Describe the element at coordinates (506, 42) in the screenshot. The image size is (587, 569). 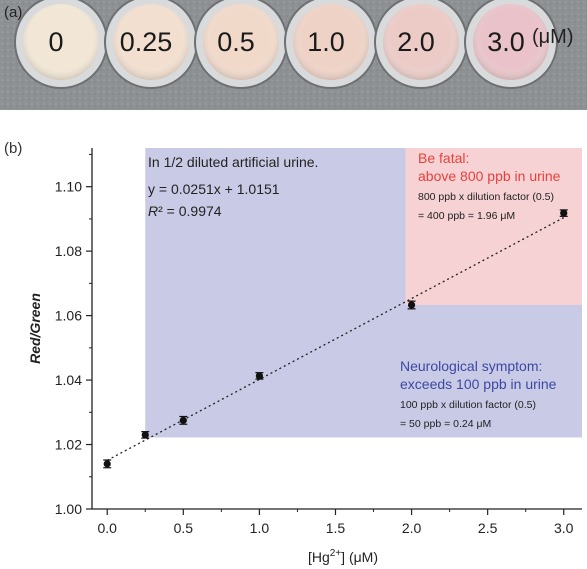
I see `well-label: 3.0` at that location.